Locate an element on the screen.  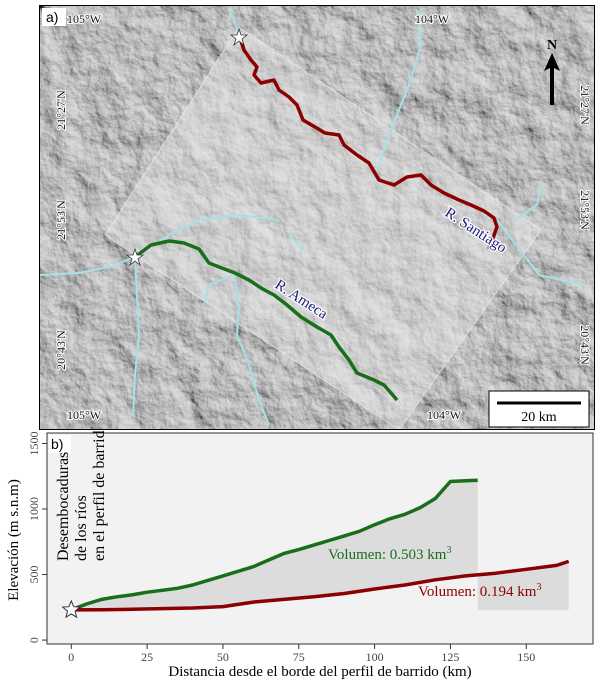
lon-label-top-right: 104°W is located at coordinates (432, 19).